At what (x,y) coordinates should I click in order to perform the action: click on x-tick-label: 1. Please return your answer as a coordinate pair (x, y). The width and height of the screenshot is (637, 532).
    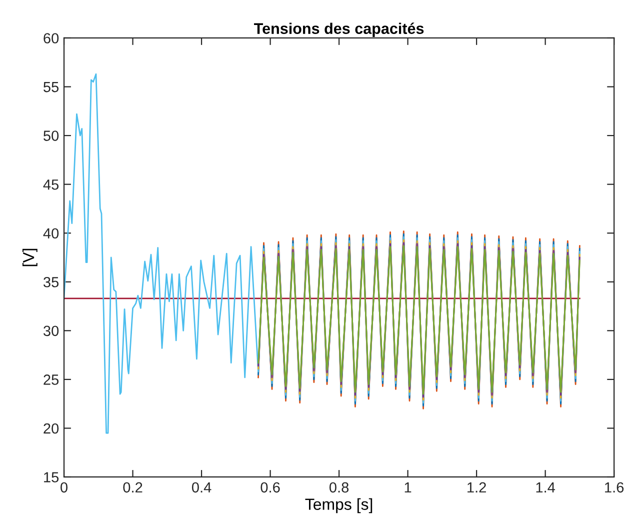
    Looking at the image, I should click on (408, 487).